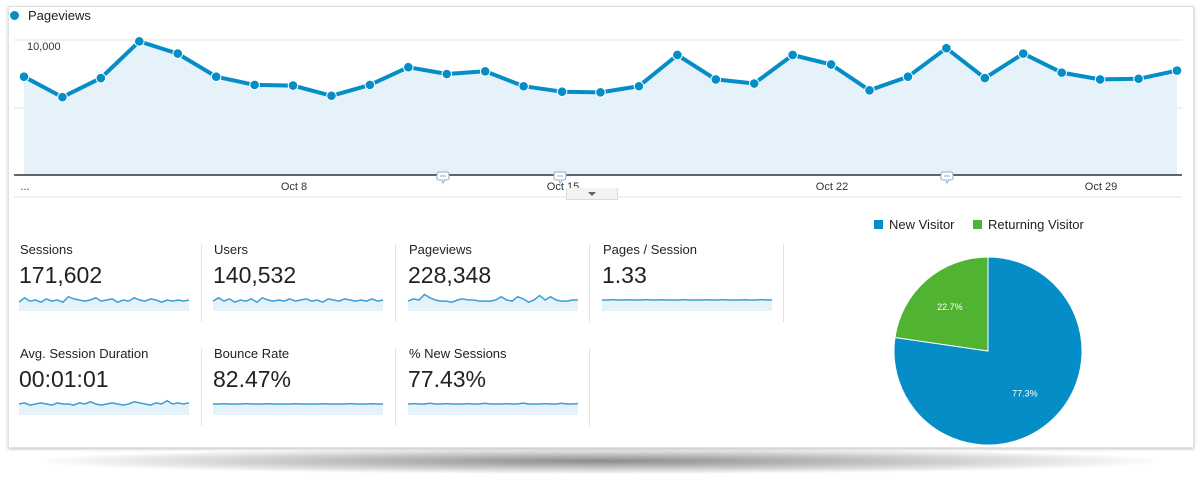 Image resolution: width=1200 pixels, height=485 pixels. Describe the element at coordinates (46, 249) in the screenshot. I see `metric-label: Sessions` at that location.